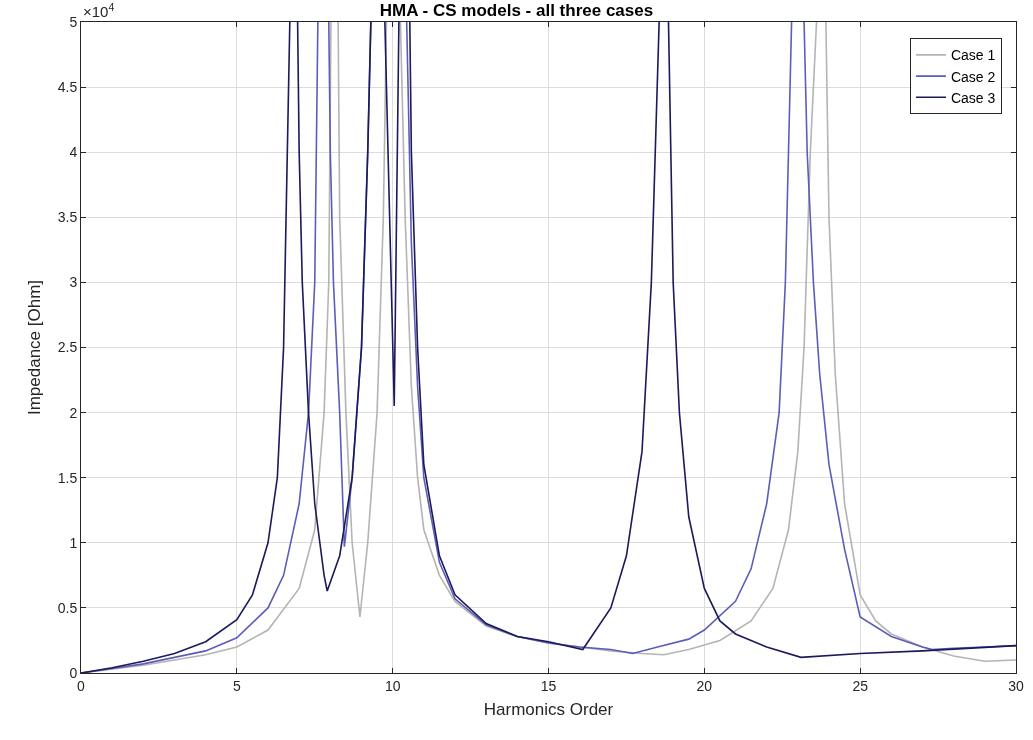  Describe the element at coordinates (973, 55) in the screenshot. I see `legend-label: Case 1` at that location.